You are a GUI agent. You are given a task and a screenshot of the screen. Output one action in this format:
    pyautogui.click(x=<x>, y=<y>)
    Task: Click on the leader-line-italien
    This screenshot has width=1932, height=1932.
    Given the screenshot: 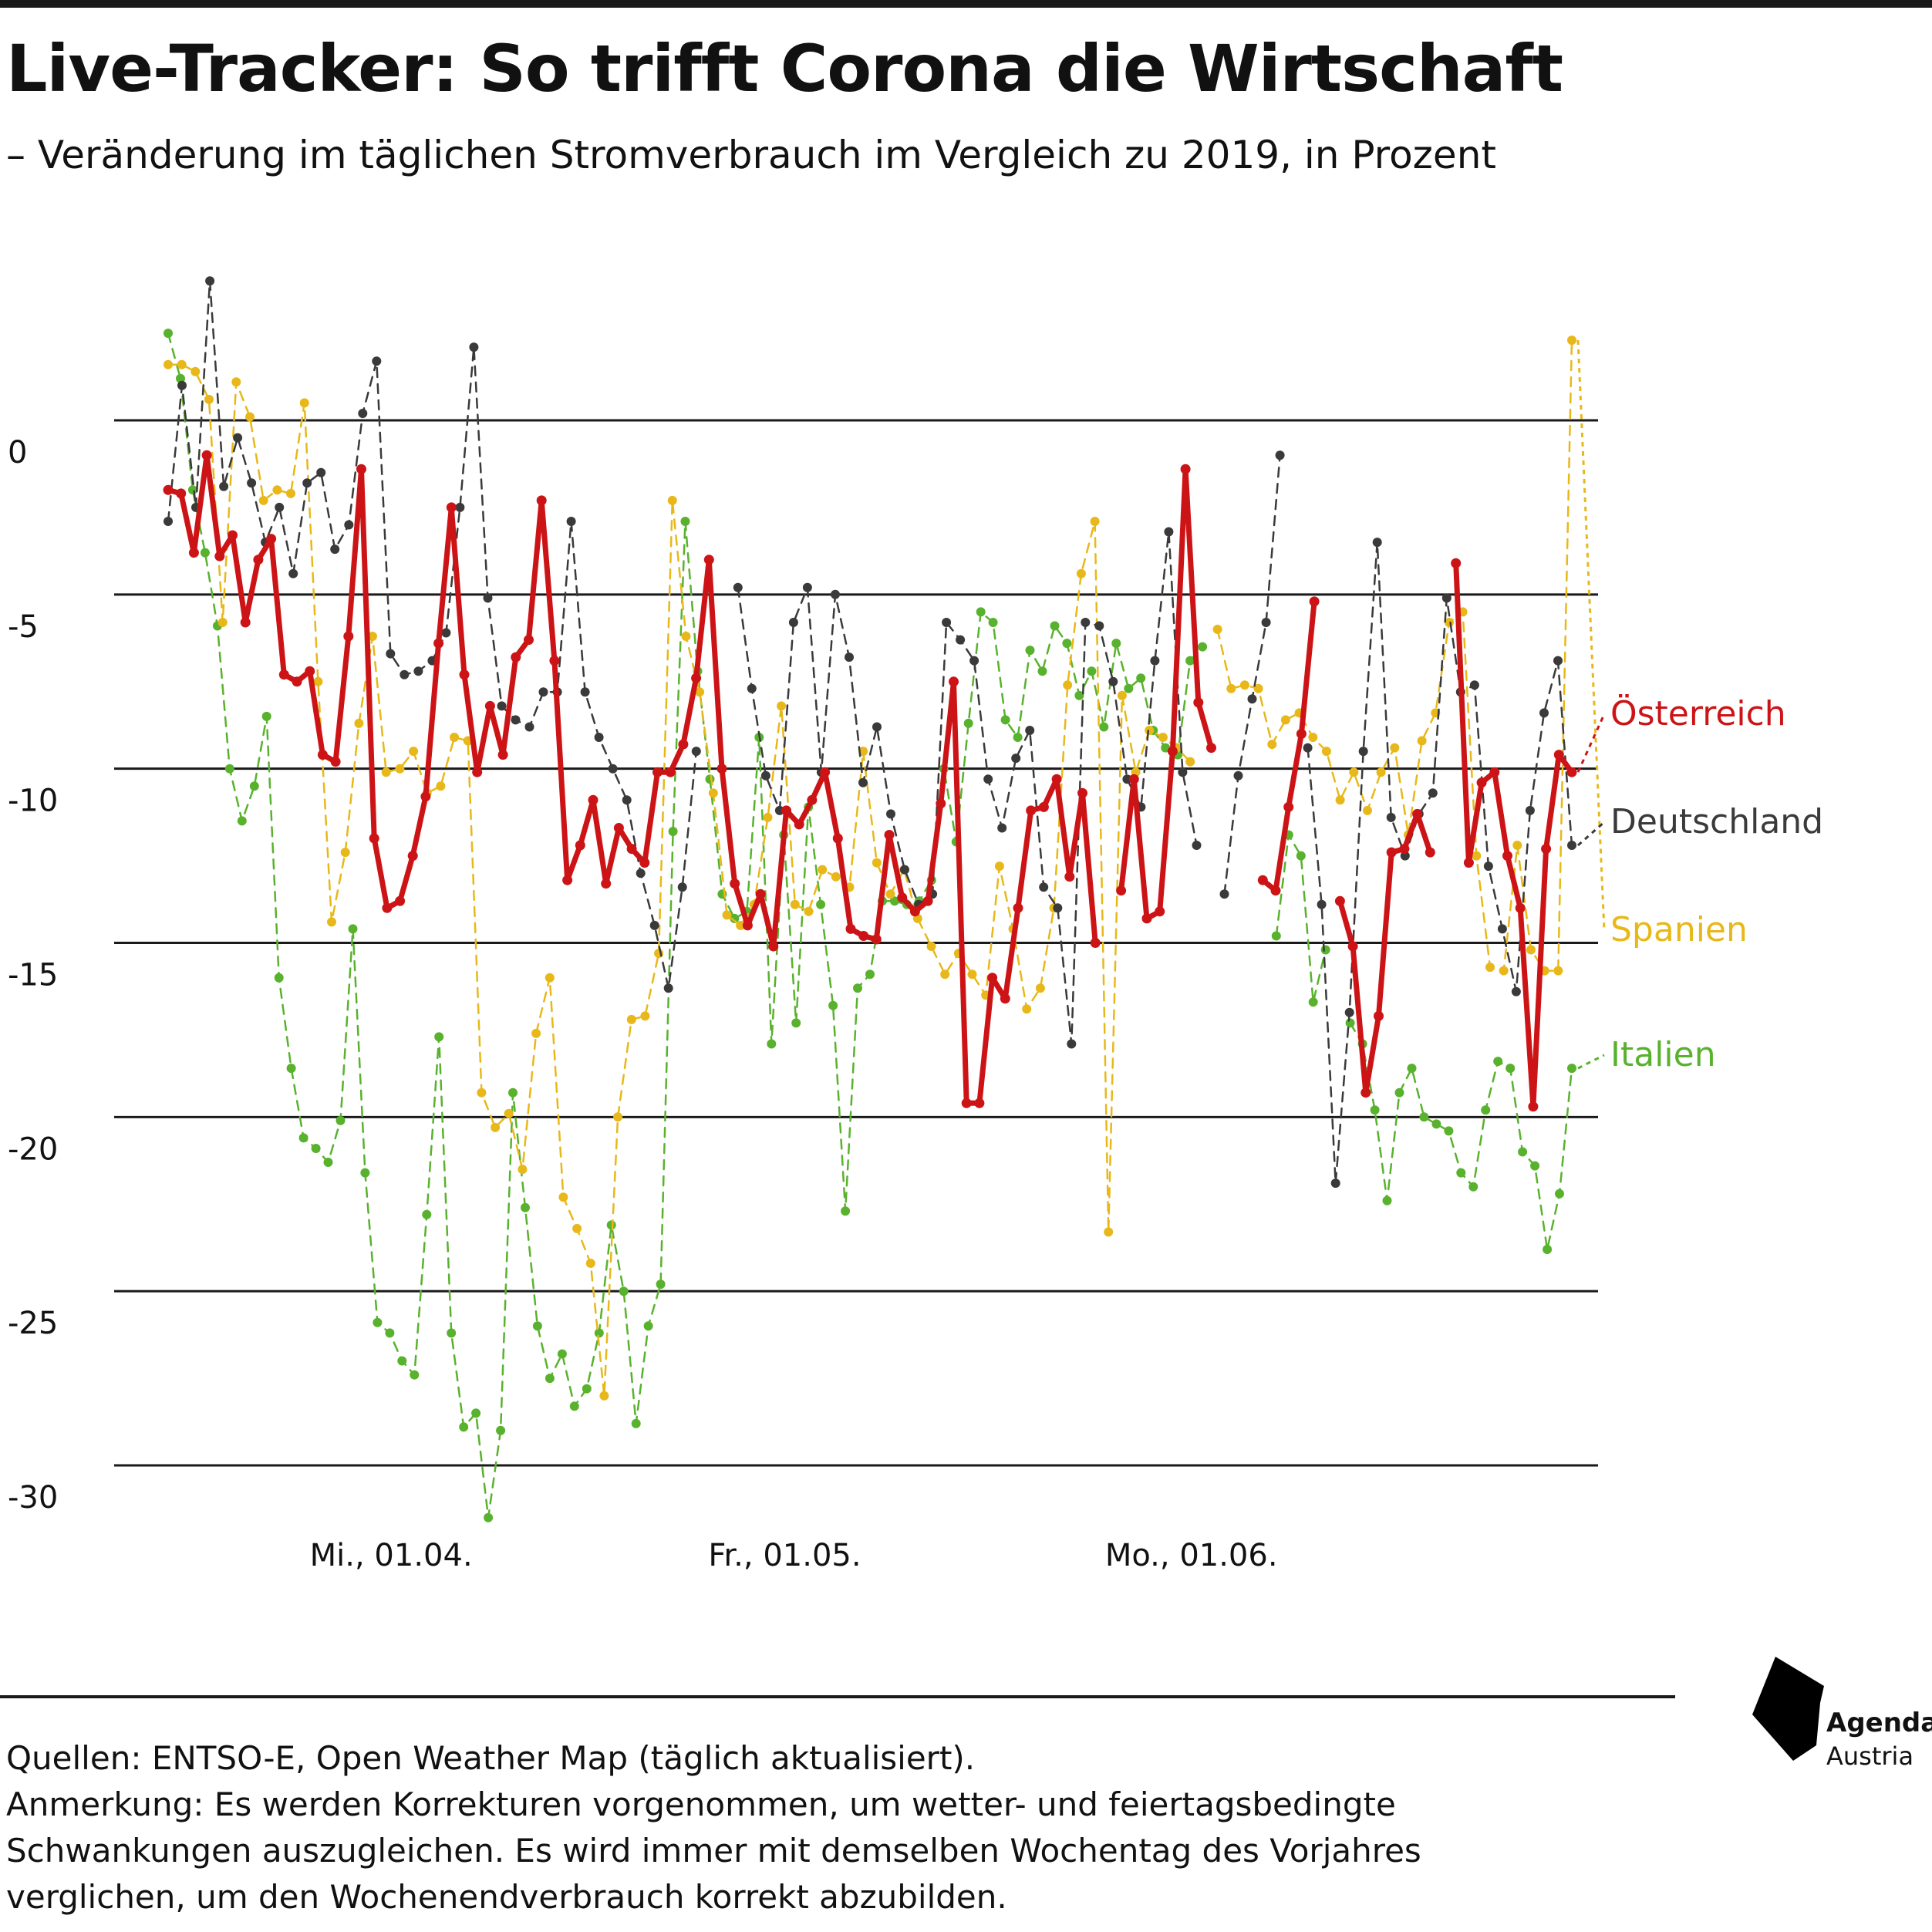 What is the action you would take?
    pyautogui.click(x=1591, y=1062)
    